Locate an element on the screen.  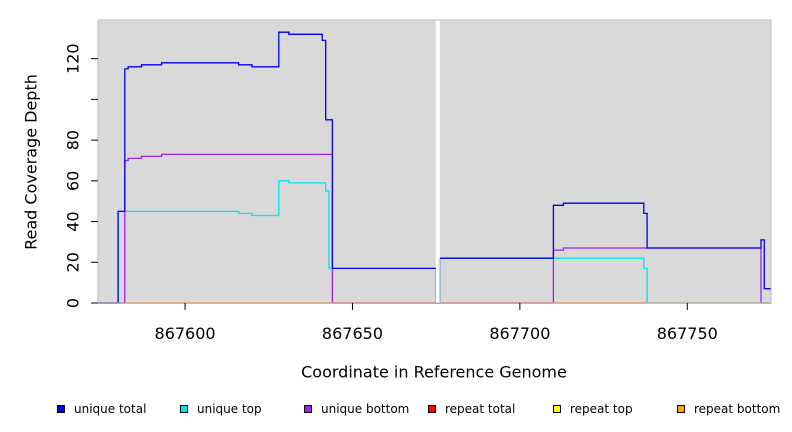
y-tick-label: 80 is located at coordinates (73, 140).